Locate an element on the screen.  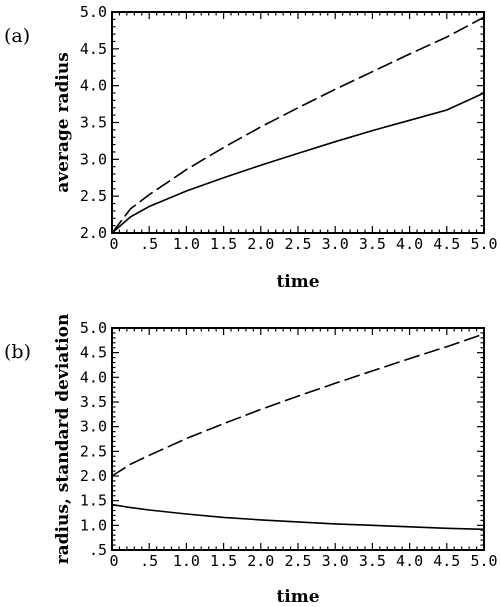
y-tick-label: 1.5 is located at coordinates (93, 501).